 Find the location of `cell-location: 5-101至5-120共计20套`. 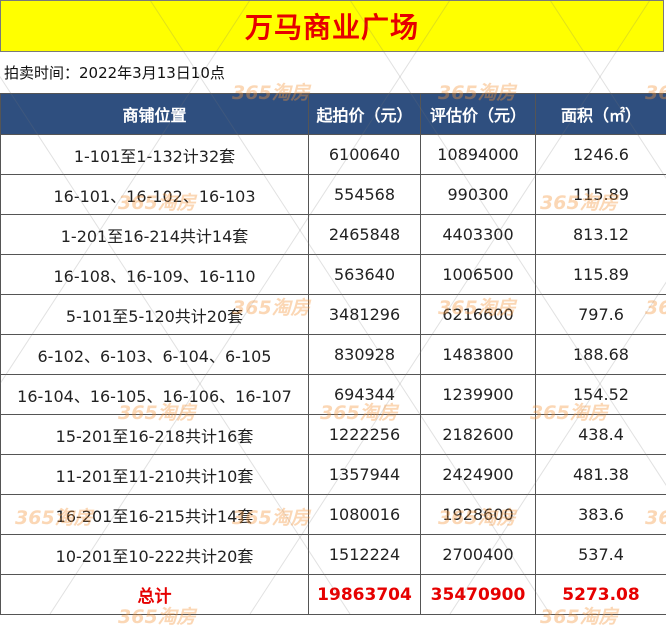

cell-location: 5-101至5-120共计20套 is located at coordinates (155, 315).